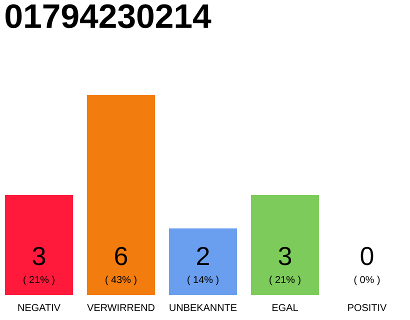 The image size is (410, 320). What do you see at coordinates (109, 16) in the screenshot?
I see `chart-title: 01794230214` at bounding box center [109, 16].